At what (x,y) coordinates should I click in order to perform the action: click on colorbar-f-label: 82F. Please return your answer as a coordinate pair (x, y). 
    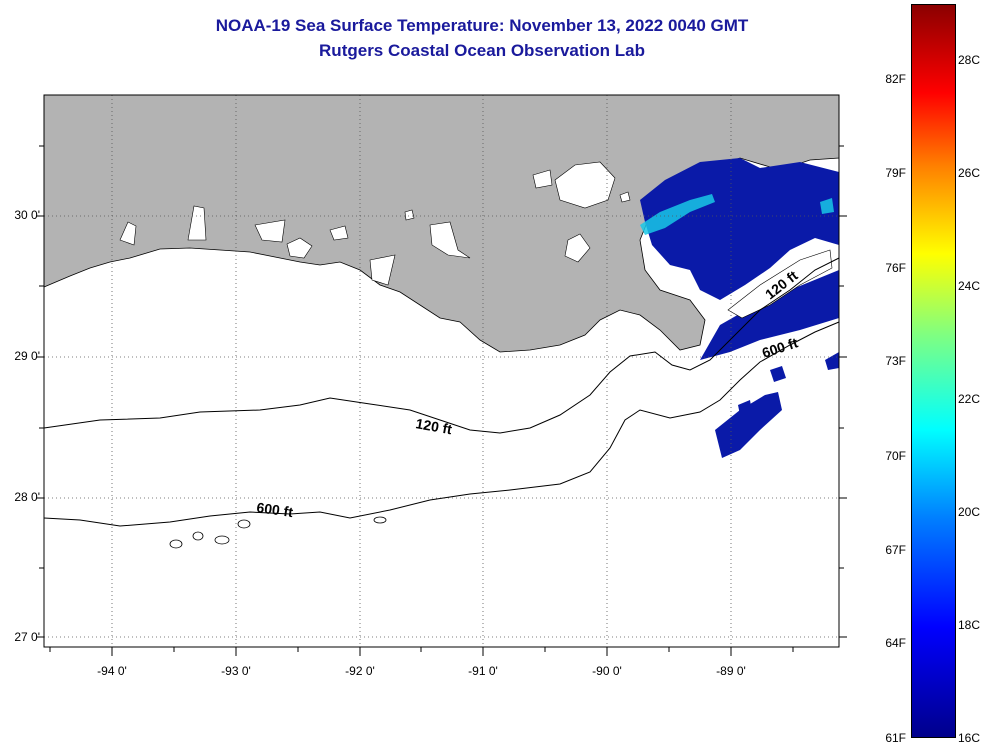
    Looking at the image, I should click on (895, 79).